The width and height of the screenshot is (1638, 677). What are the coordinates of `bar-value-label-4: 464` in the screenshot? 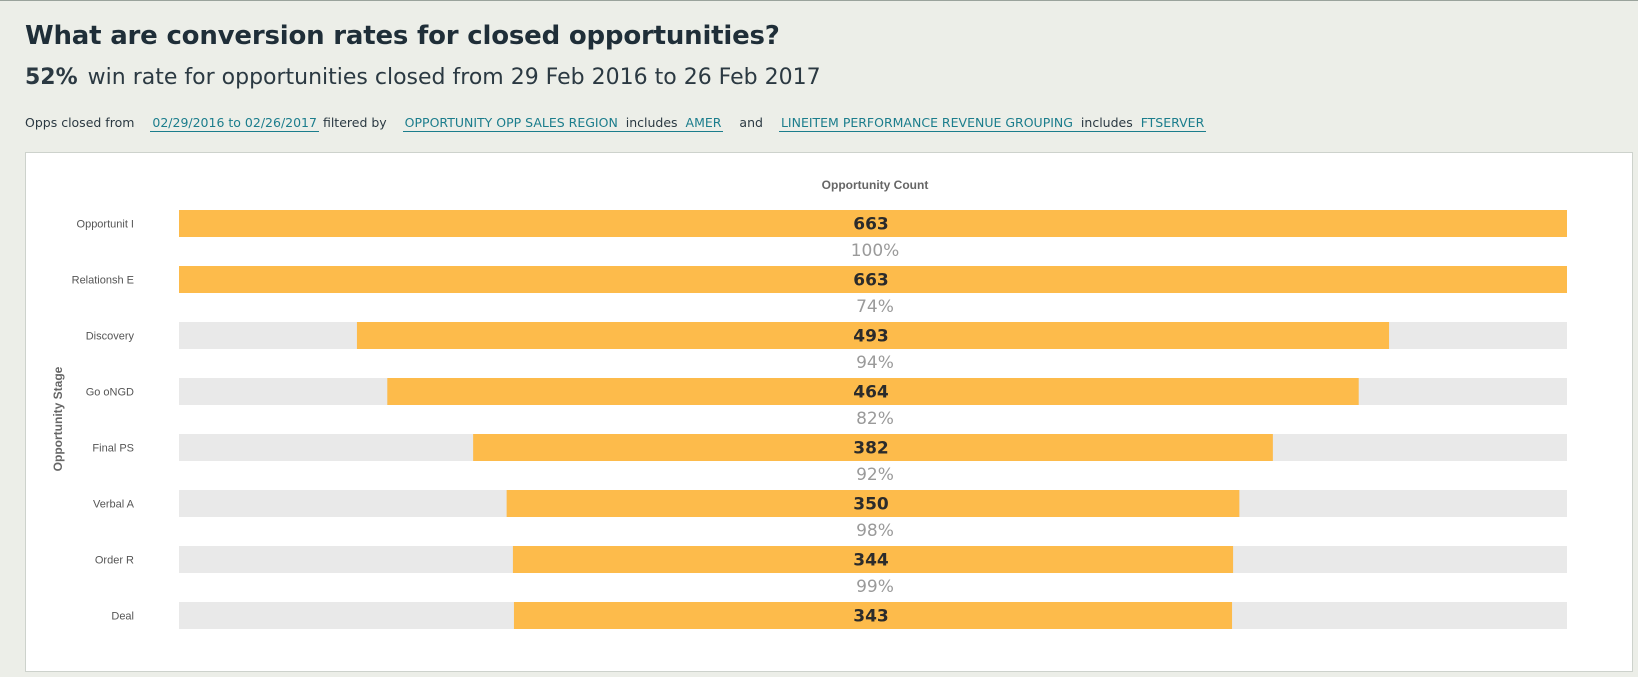 It's located at (871, 393).